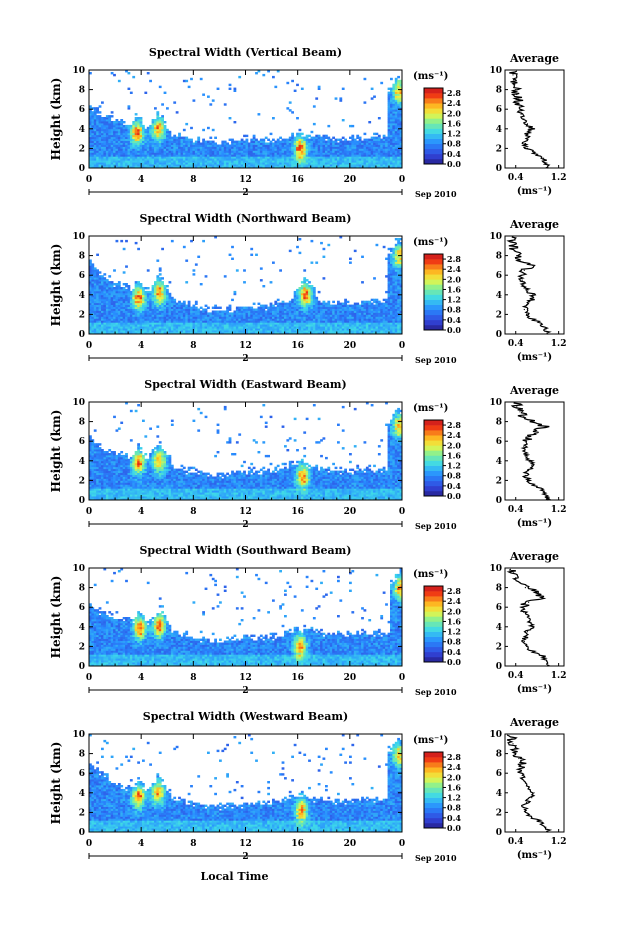 The width and height of the screenshot is (624, 933). What do you see at coordinates (454, 144) in the screenshot?
I see `colorbar-tick-label: 0.8` at bounding box center [454, 144].